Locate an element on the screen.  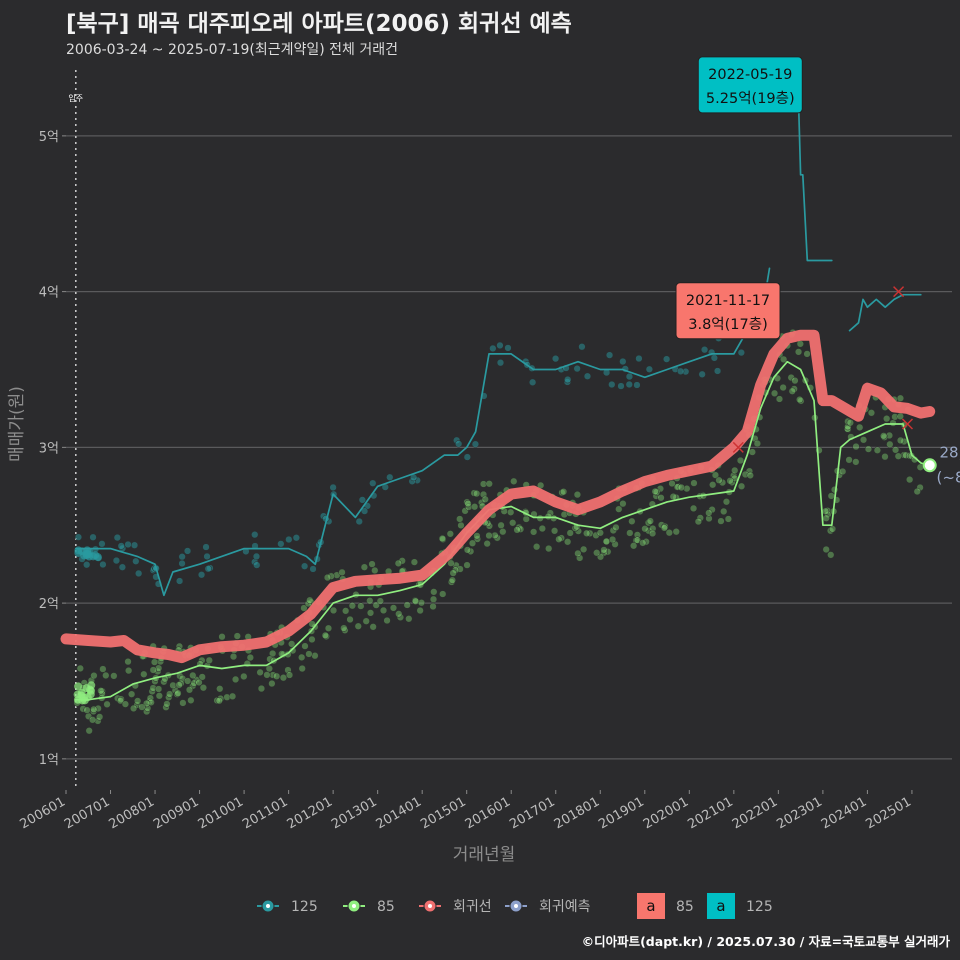
latest-area-label: (~85㎡) is located at coordinates (948, 477).